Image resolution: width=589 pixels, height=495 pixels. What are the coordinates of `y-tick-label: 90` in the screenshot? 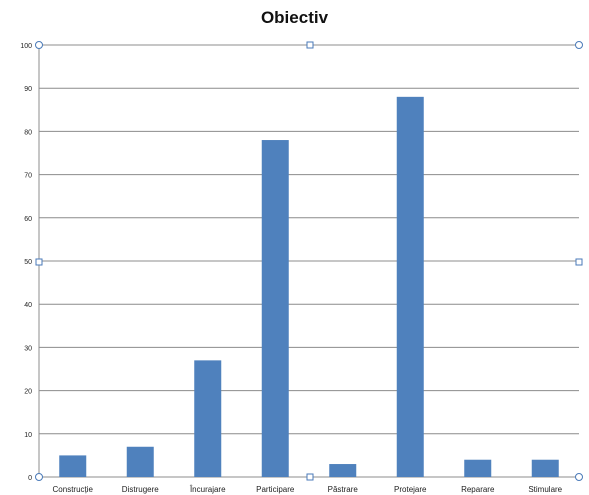 It's located at (28, 89).